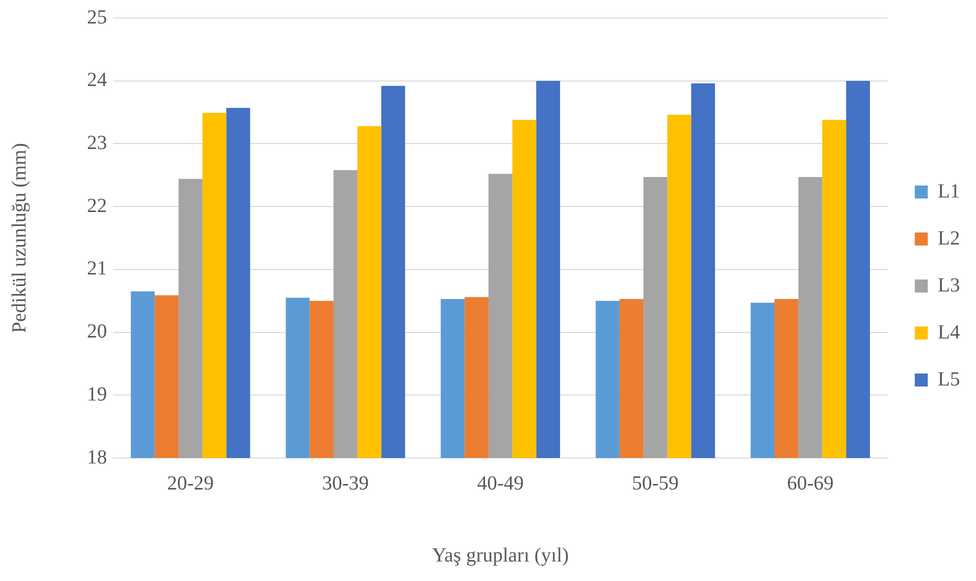 The width and height of the screenshot is (976, 581). Describe the element at coordinates (500, 555) in the screenshot. I see `x-axis-title: Yaş grupları (yıl)` at that location.